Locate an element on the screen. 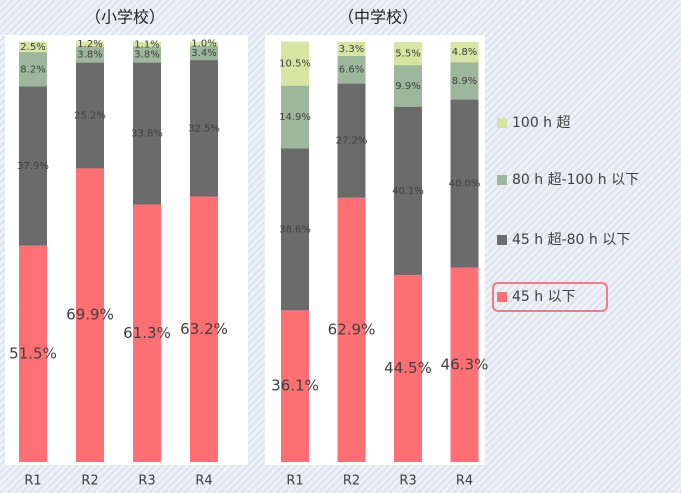 This screenshot has height=493, width=681. value-label: 51.5% is located at coordinates (33, 353).